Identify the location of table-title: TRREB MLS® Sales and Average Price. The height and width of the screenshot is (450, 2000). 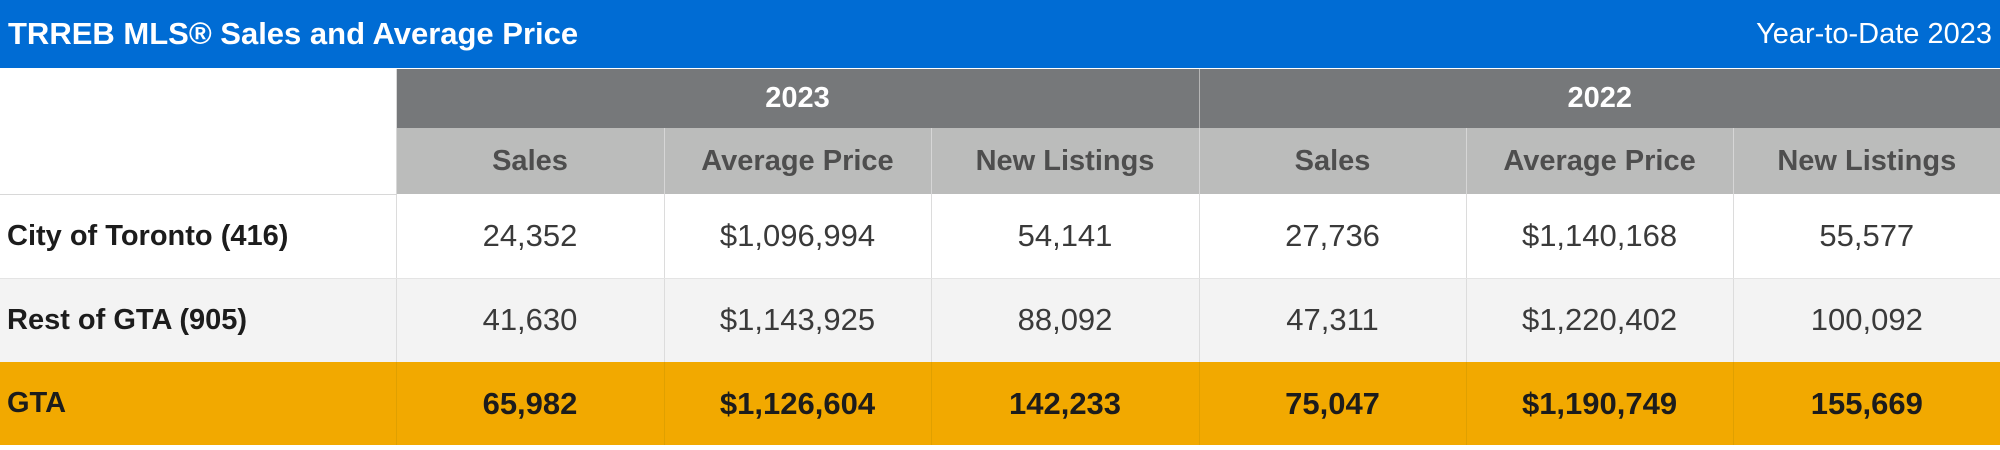
(293, 33).